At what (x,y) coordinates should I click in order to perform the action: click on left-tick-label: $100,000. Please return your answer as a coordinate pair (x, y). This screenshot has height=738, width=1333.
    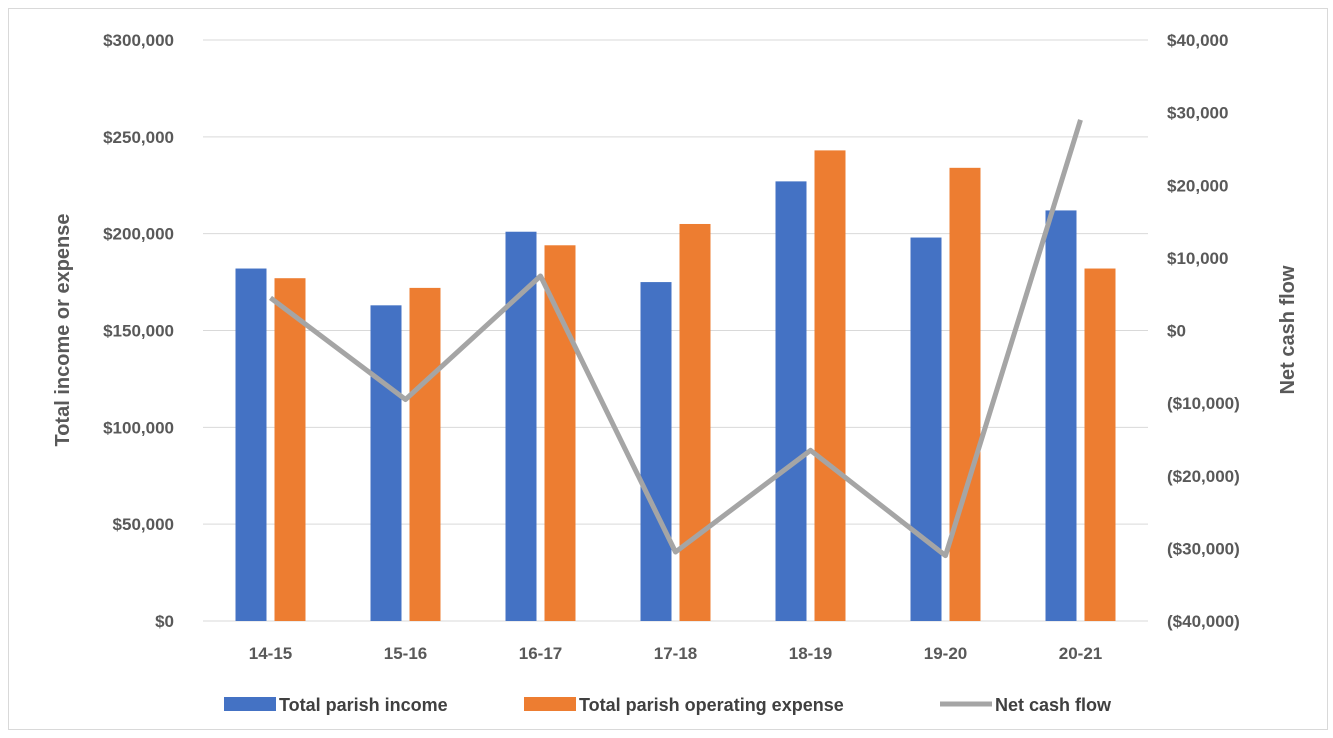
    Looking at the image, I should click on (138, 427).